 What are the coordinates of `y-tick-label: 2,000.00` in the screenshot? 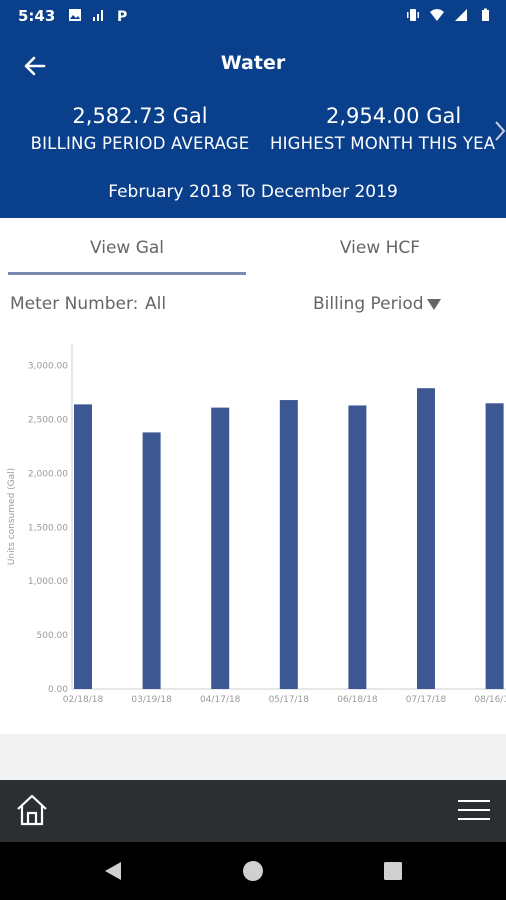 It's located at (48, 474).